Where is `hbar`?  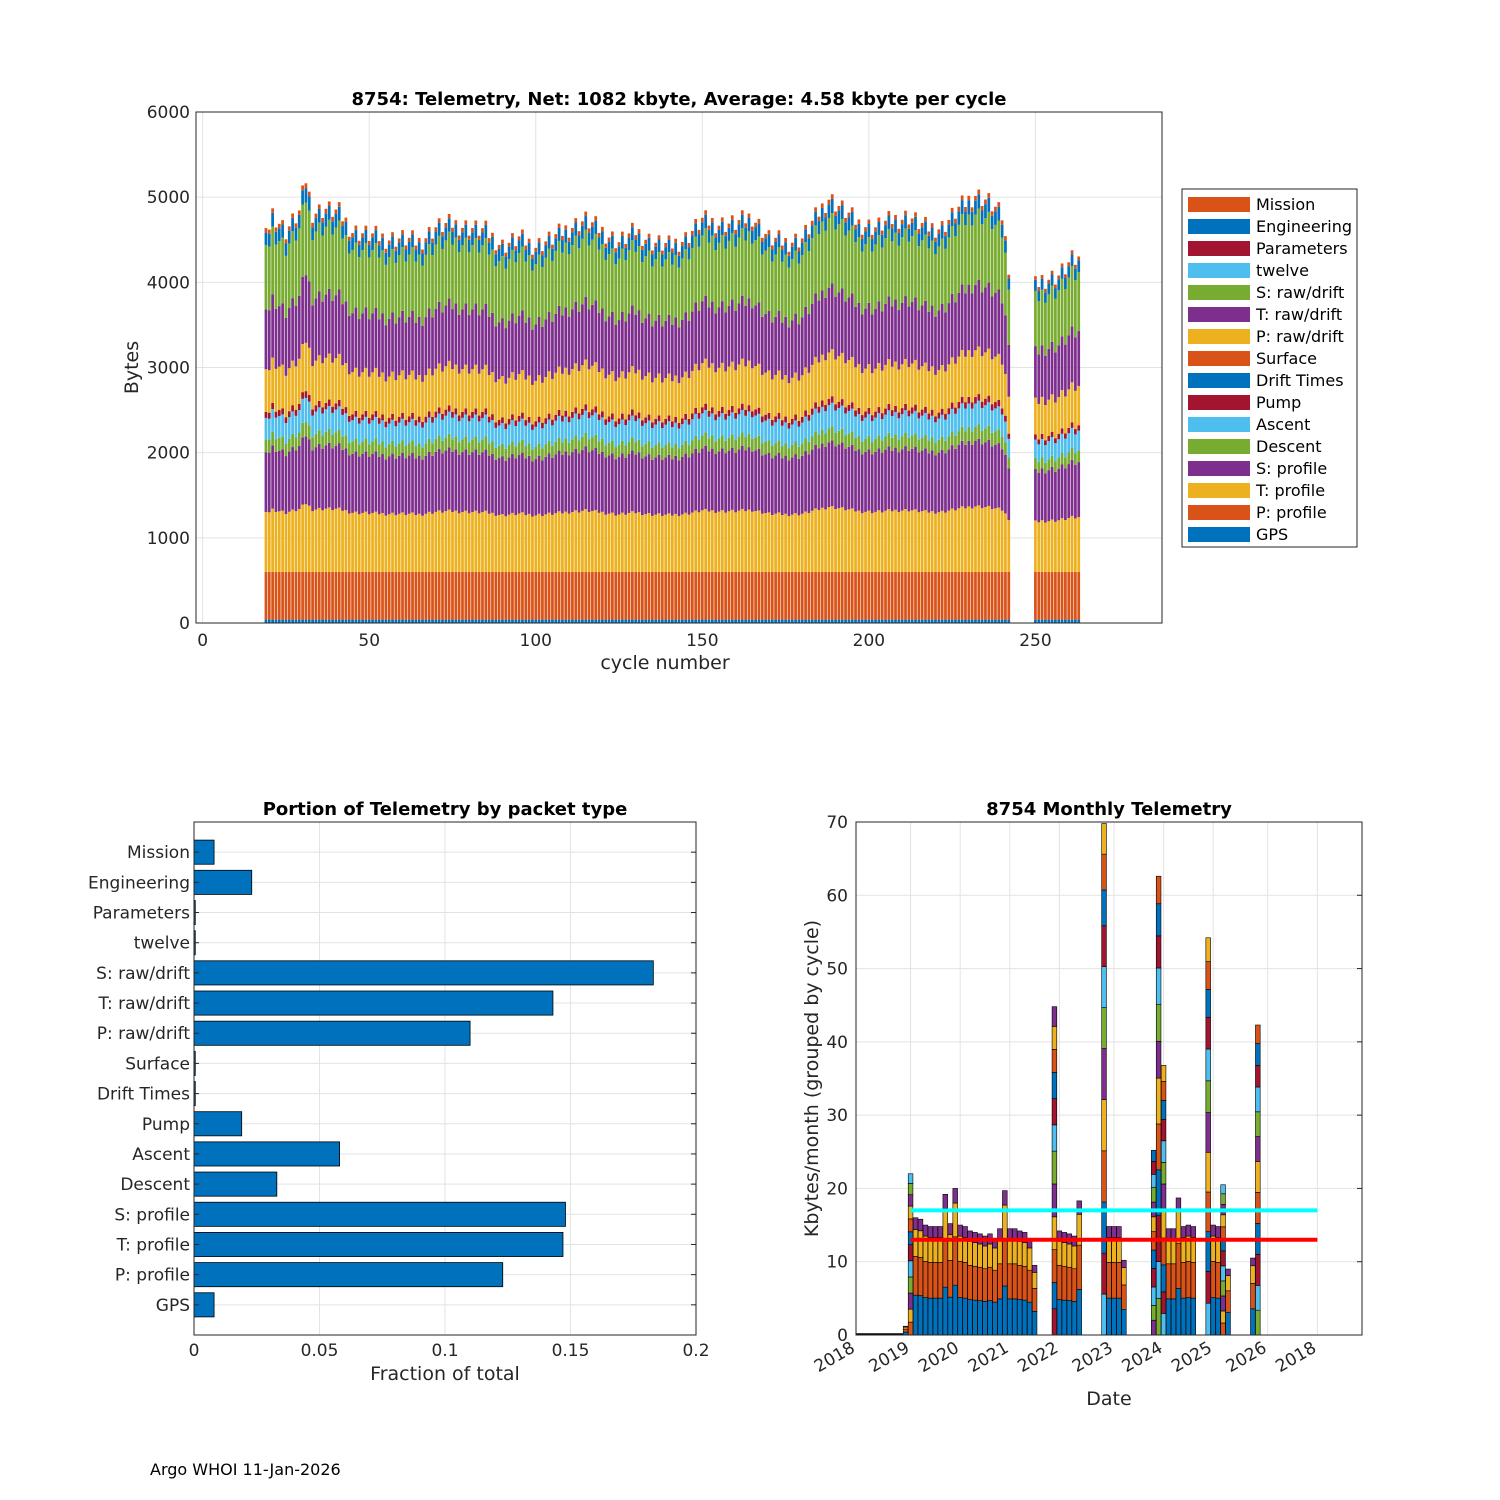
hbar is located at coordinates (348, 1275).